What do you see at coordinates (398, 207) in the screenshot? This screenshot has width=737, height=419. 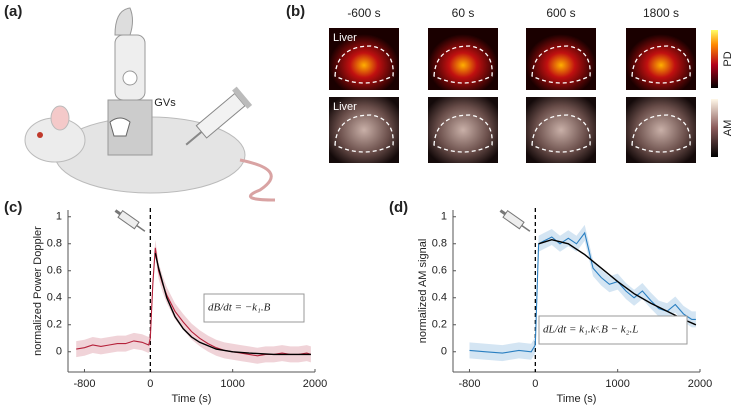 I see `panel-label: (d)` at bounding box center [398, 207].